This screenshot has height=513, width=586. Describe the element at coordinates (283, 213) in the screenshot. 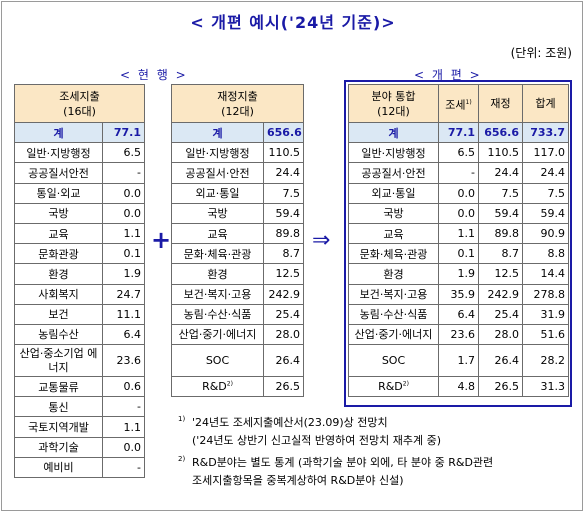

I see `amount-cell: 59.4` at that location.